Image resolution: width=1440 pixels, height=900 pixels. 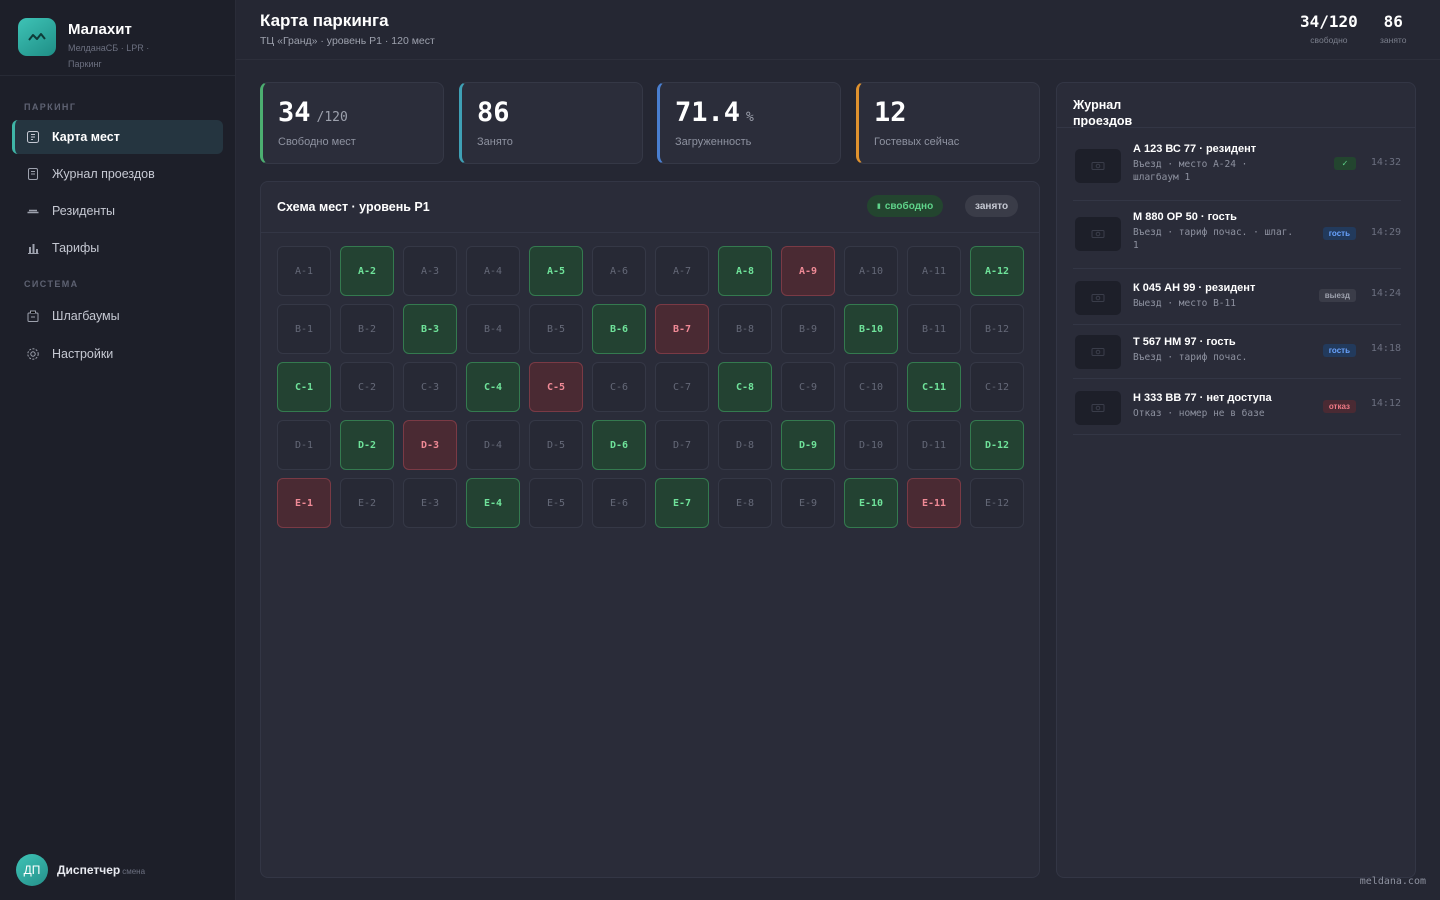 I want to click on parking-spot-e-5: E-5, so click(x=556, y=503).